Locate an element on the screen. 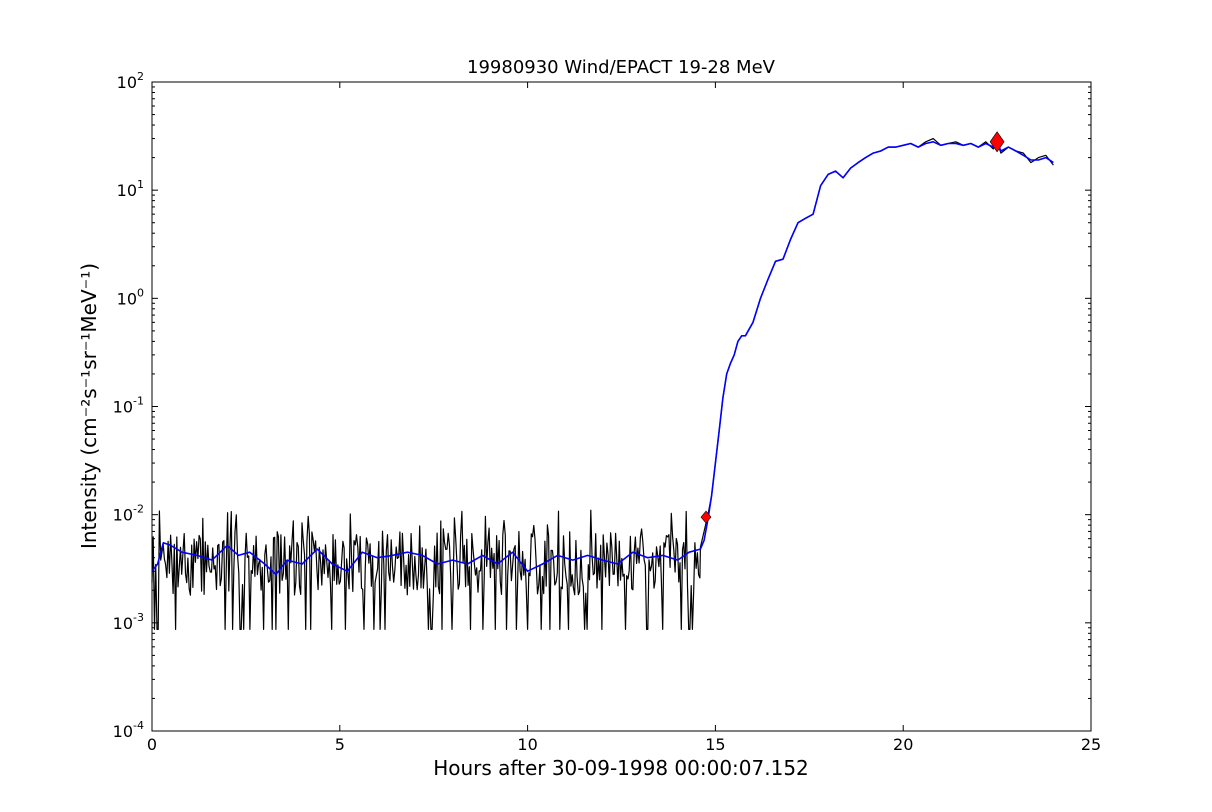  x-axis-title: Hours after 30-09-1998 00:00:07.152 is located at coordinates (621, 768).